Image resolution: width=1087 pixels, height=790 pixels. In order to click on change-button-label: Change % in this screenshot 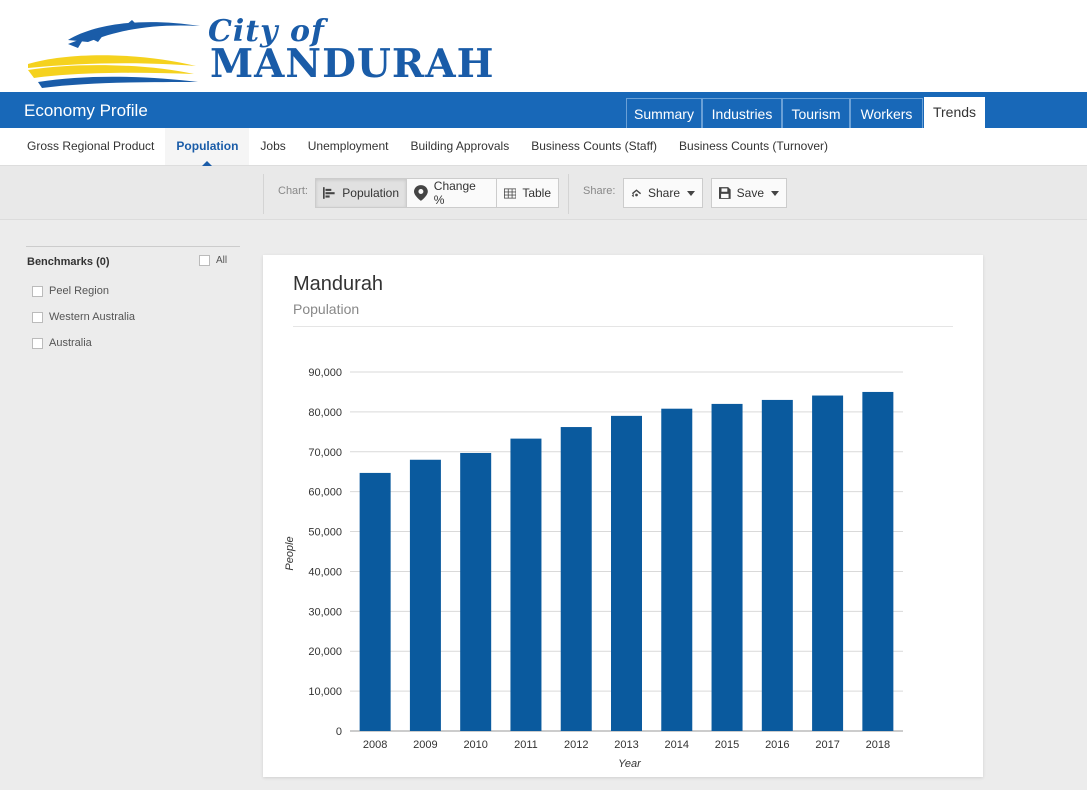, I will do `click(454, 193)`.